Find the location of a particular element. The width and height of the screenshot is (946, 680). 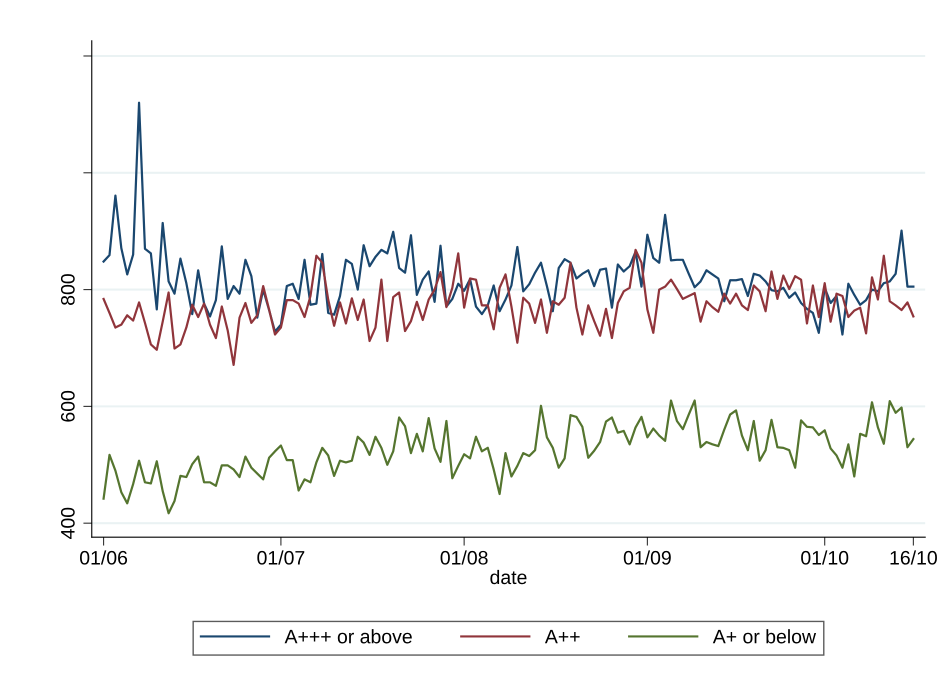

legend-label: A+ or below is located at coordinates (764, 636).